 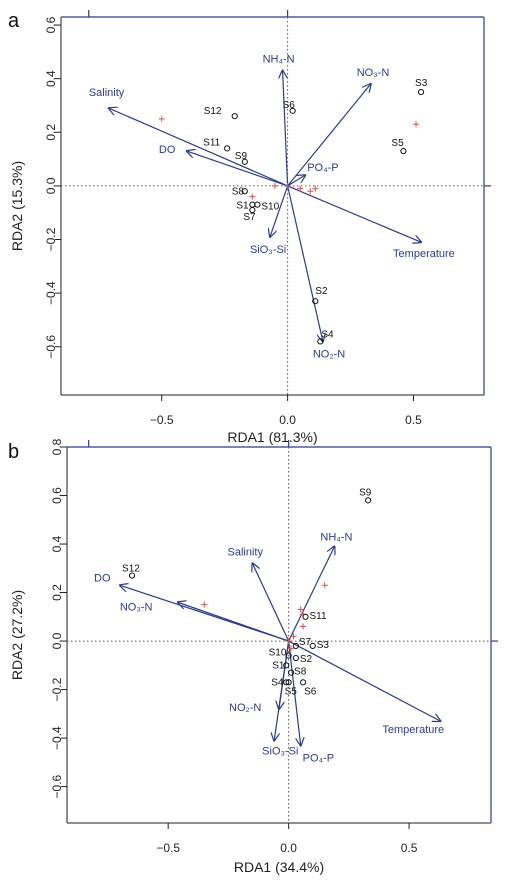 I want to click on y-tick-label: 0.8, so click(x=57, y=446).